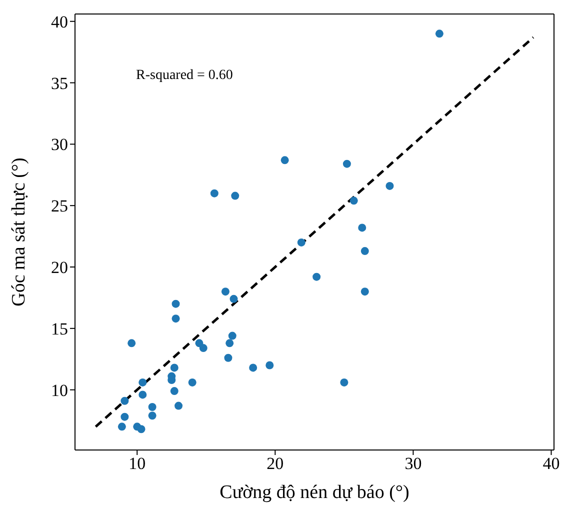 This screenshot has height=516, width=570. I want to click on y-tick-label: 40, so click(59, 22).